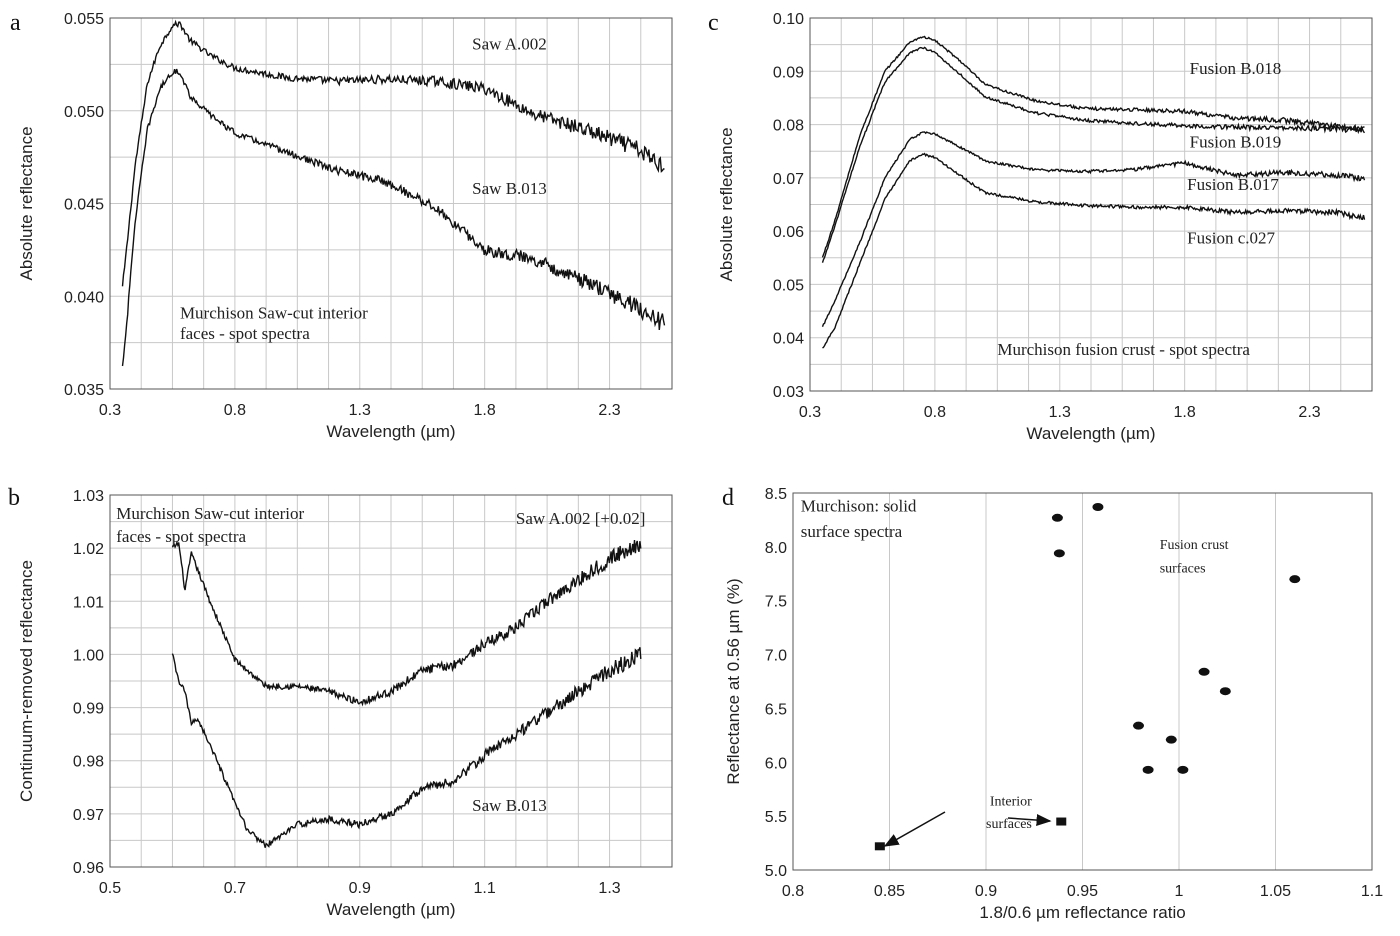 This screenshot has height=936, width=1400. Describe the element at coordinates (1236, 141) in the screenshot. I see `annotation: Fusion B.019` at that location.